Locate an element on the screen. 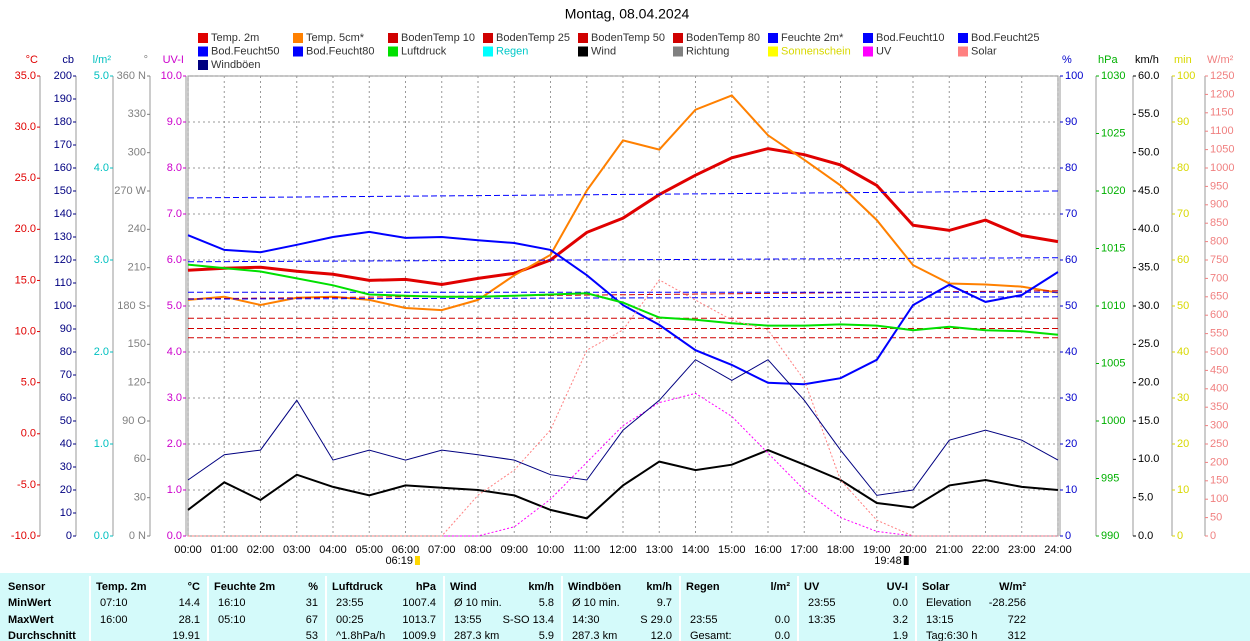 Image resolution: width=1250 pixels, height=641 pixels. axis-tick-label: 40 is located at coordinates (1183, 352).